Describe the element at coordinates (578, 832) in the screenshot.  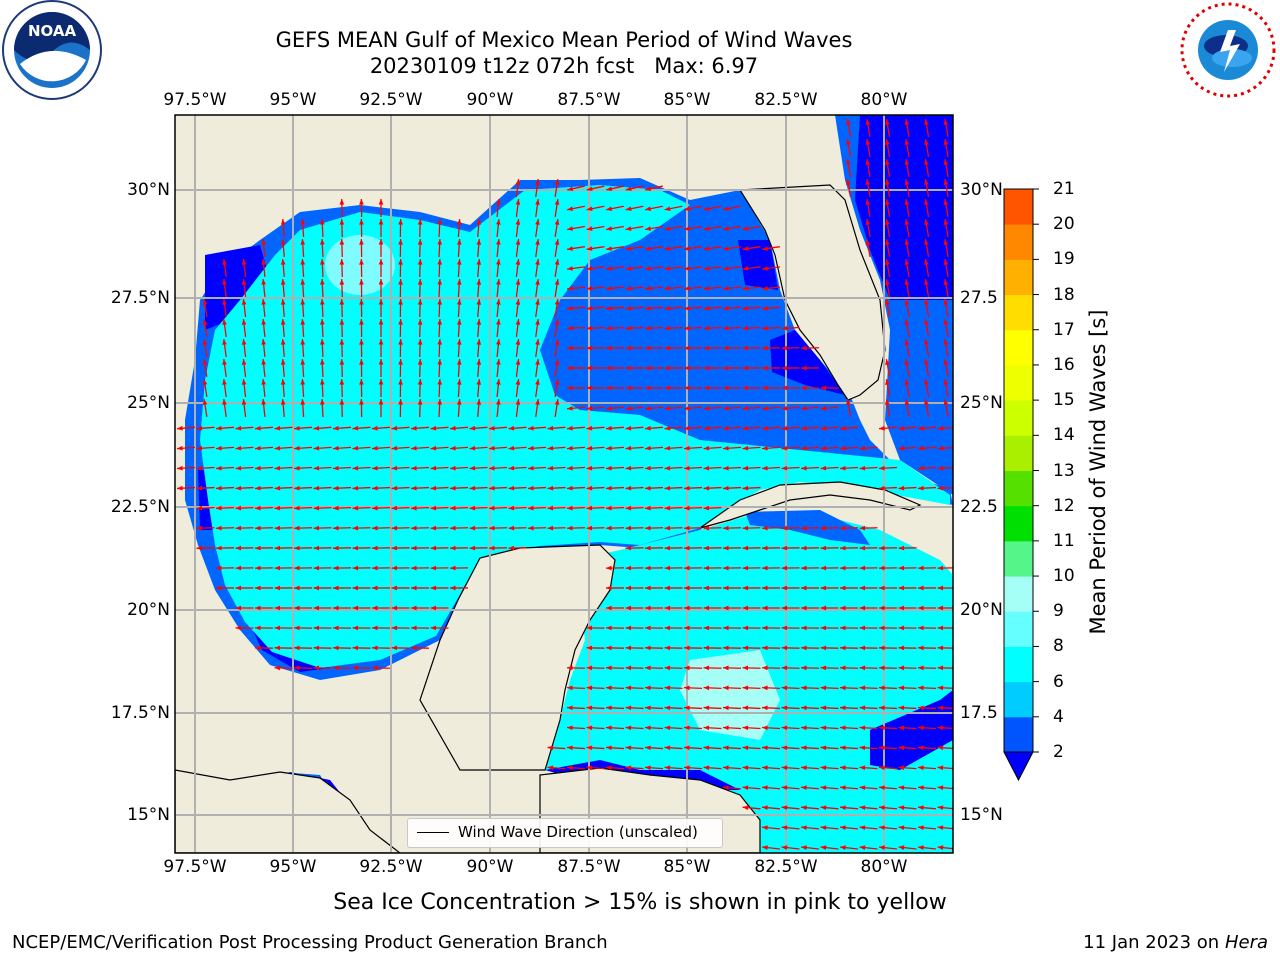
I see `legend-label: Wind Wave Direction (unscaled)` at that location.